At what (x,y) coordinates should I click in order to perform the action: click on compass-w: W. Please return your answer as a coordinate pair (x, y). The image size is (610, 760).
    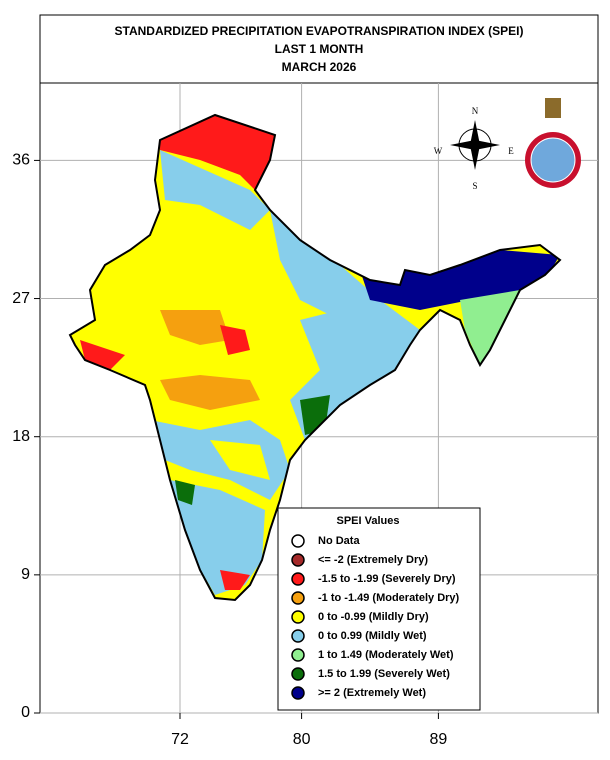
    Looking at the image, I should click on (438, 151).